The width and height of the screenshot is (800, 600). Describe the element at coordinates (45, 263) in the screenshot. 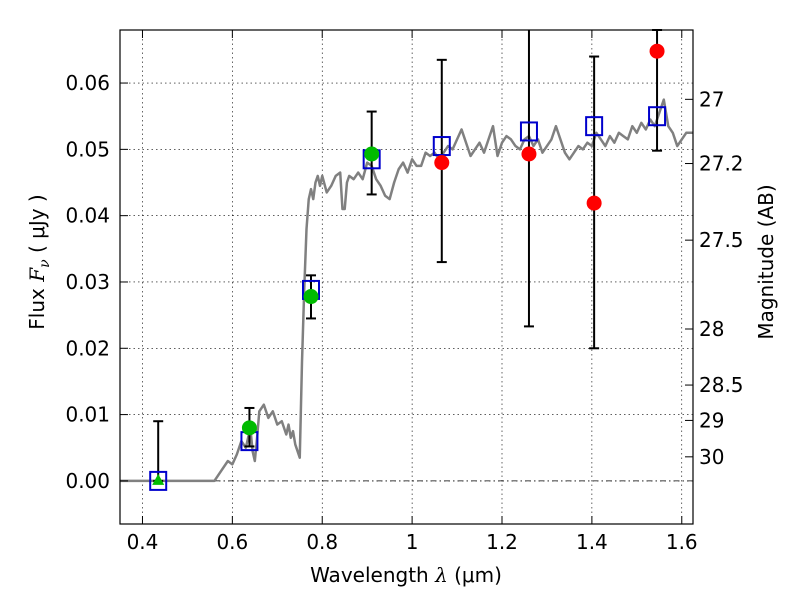

I see `y-axis-title-subscript: ν` at that location.